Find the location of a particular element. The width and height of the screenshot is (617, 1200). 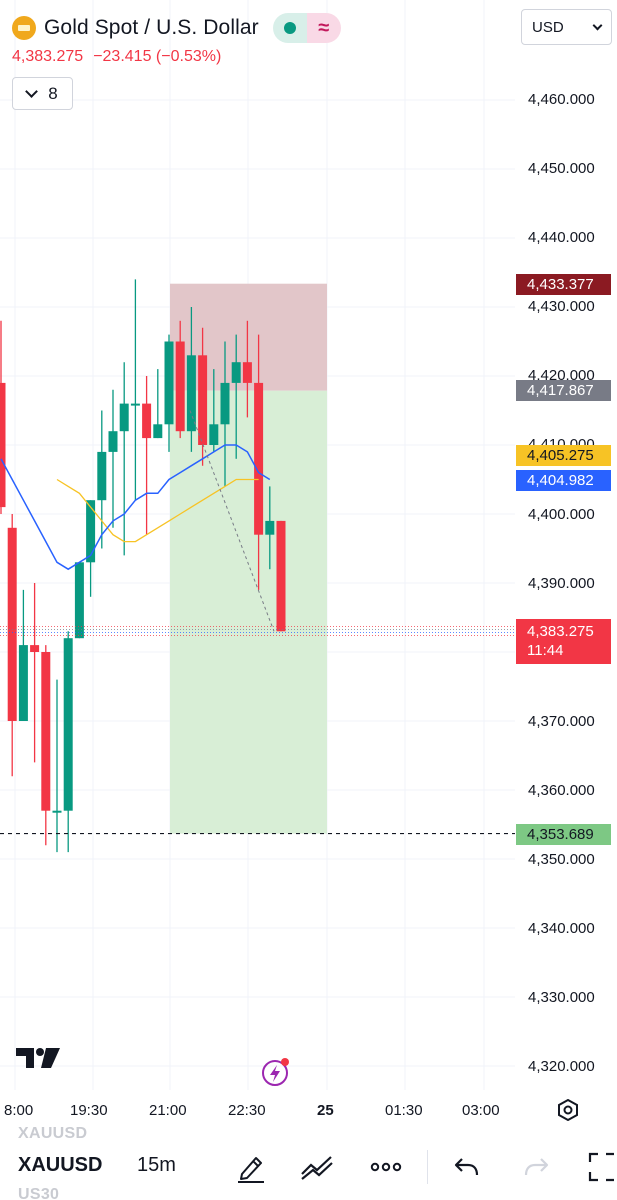

currency-select: USD is located at coordinates (566, 27).